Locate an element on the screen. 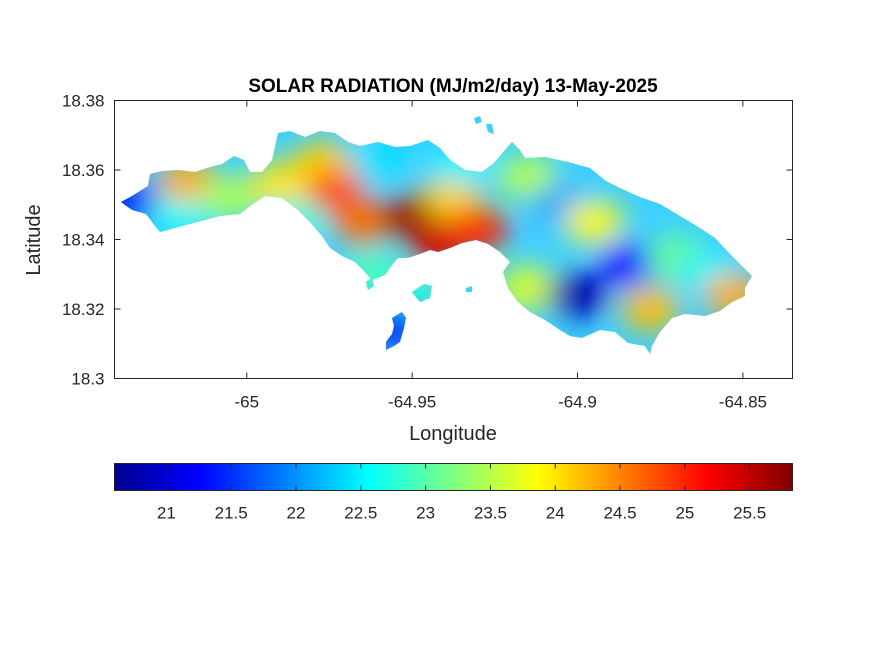  y-tick-label-4: 18.38 is located at coordinates (83, 101).